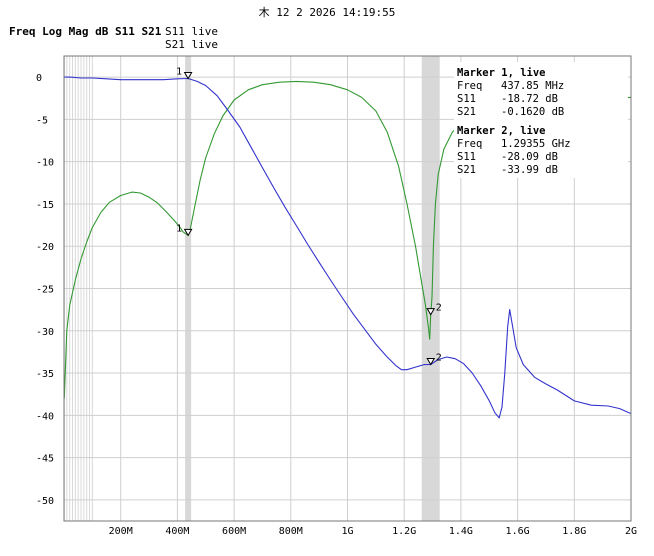  I want to click on legend-s21: S21 live, so click(191, 44).